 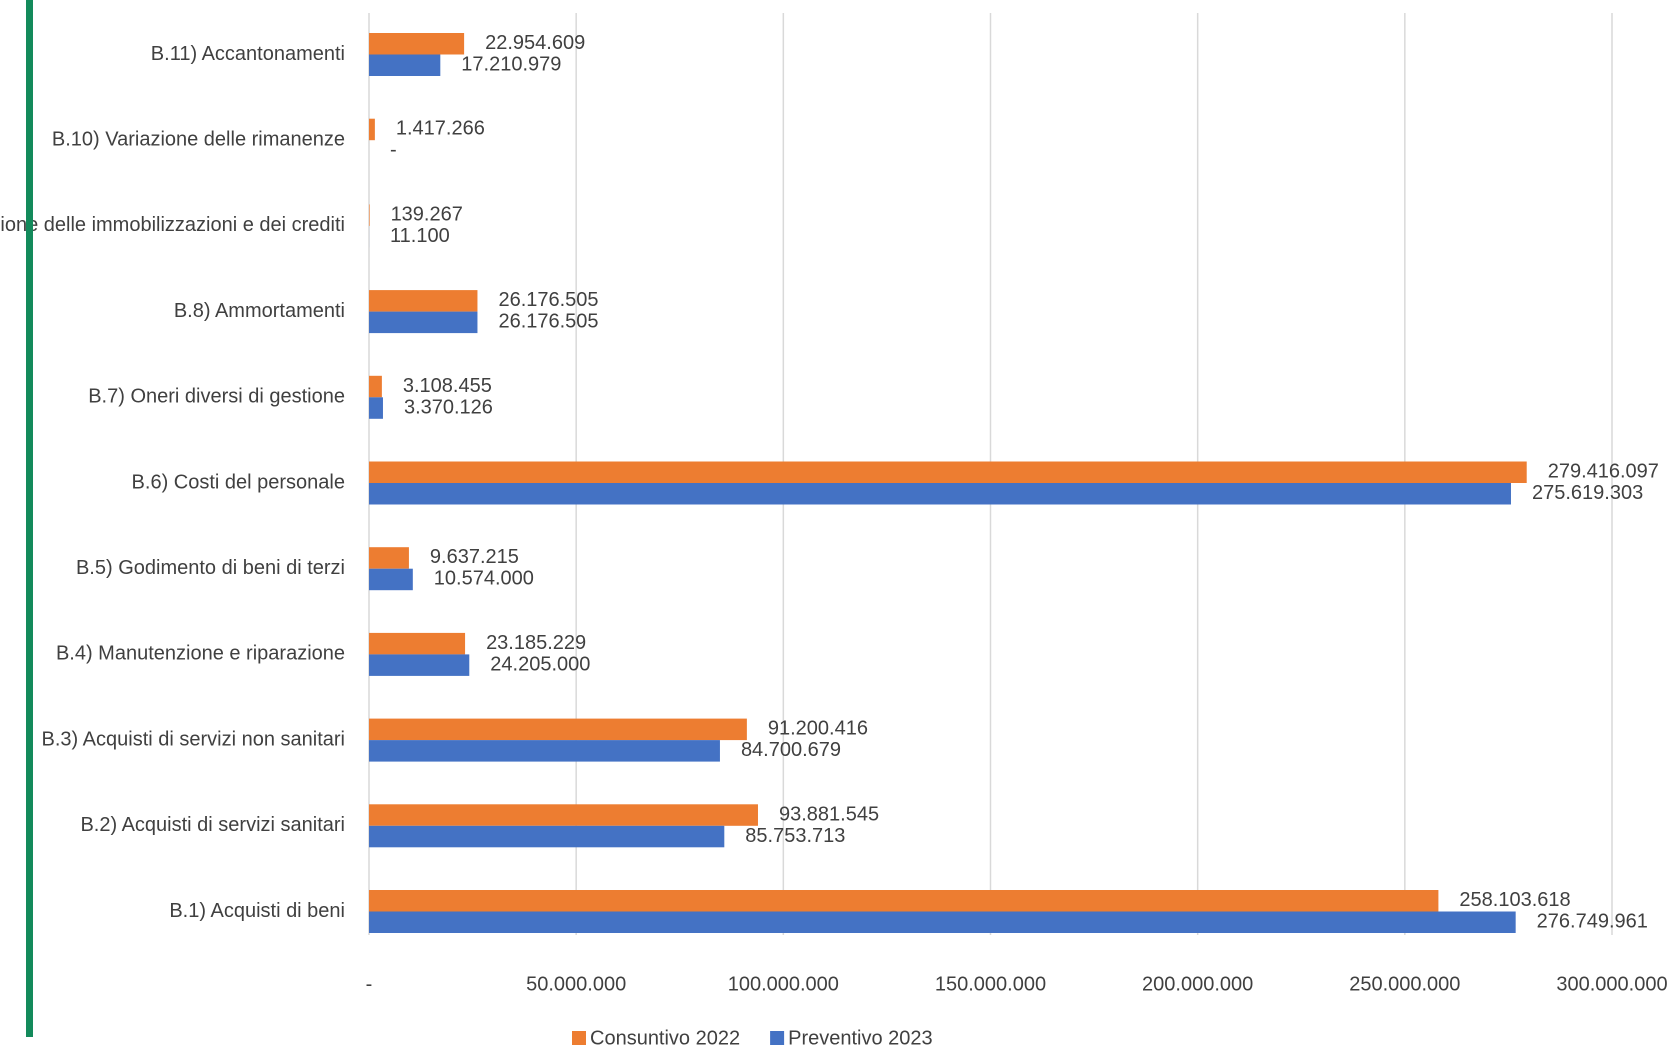 I want to click on x-tick-label: 250.000.000, so click(x=1404, y=984).